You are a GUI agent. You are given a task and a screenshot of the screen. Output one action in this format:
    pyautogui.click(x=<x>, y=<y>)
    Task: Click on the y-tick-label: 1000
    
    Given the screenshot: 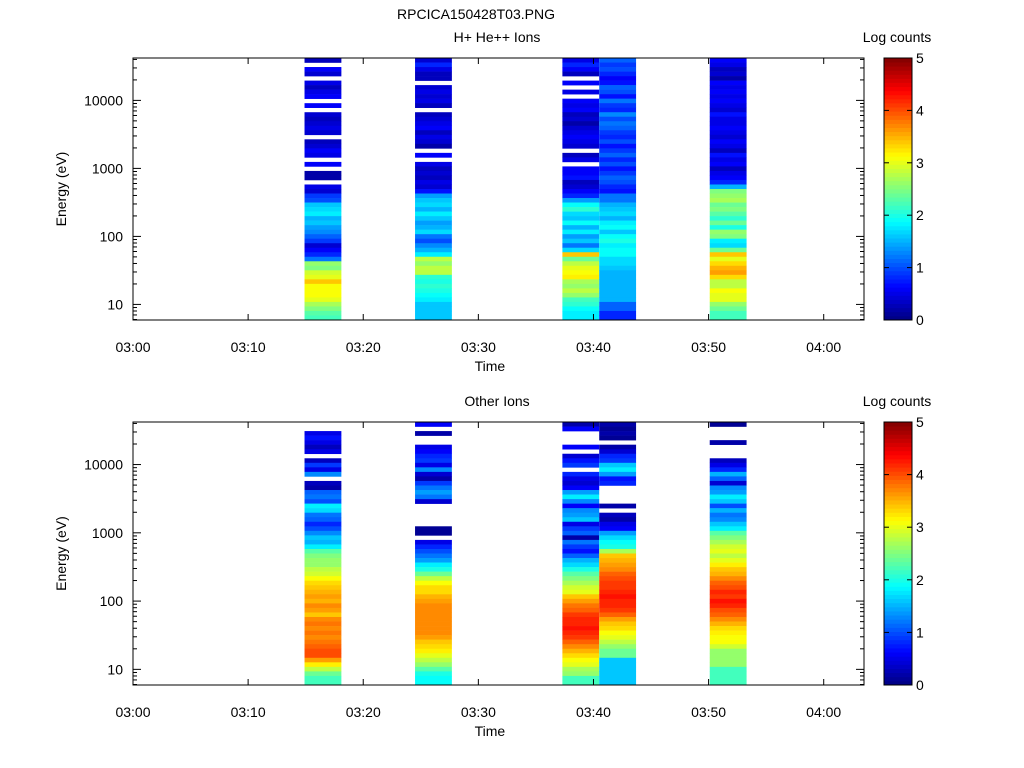 What is the action you would take?
    pyautogui.click(x=107, y=168)
    